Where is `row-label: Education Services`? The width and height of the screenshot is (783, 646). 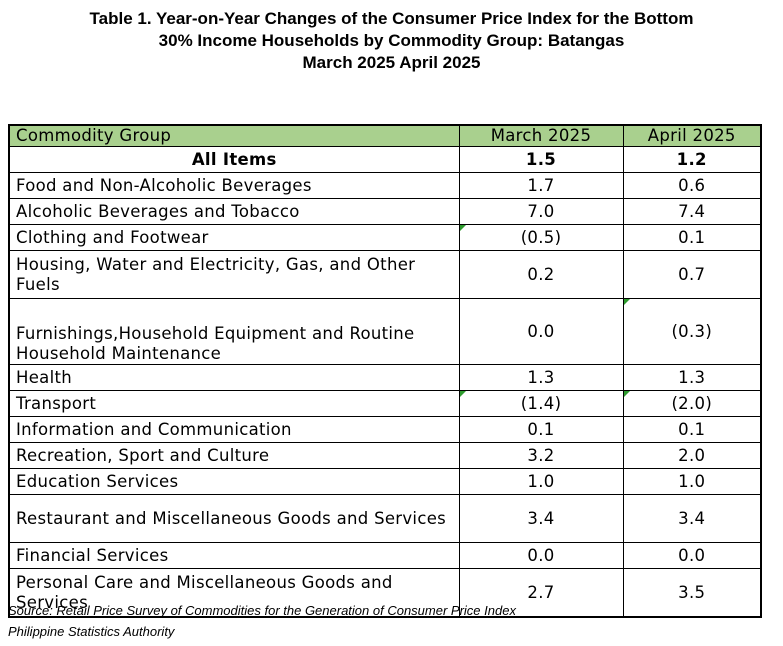
row-label: Education Services is located at coordinates (234, 481).